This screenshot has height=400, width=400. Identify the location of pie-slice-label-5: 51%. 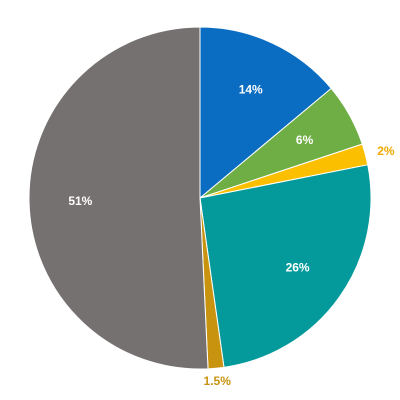
(80, 201).